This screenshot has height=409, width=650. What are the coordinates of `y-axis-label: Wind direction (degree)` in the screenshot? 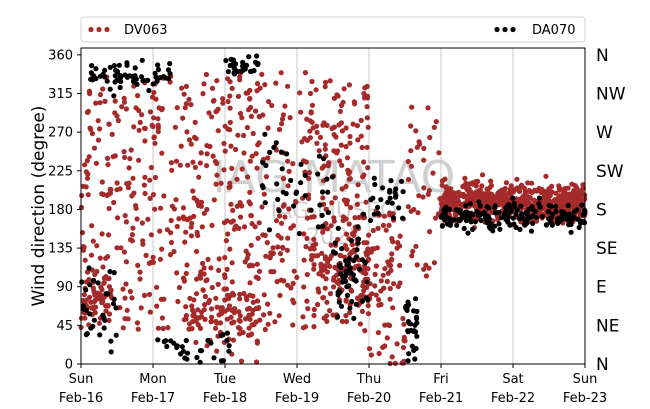 It's located at (39, 206).